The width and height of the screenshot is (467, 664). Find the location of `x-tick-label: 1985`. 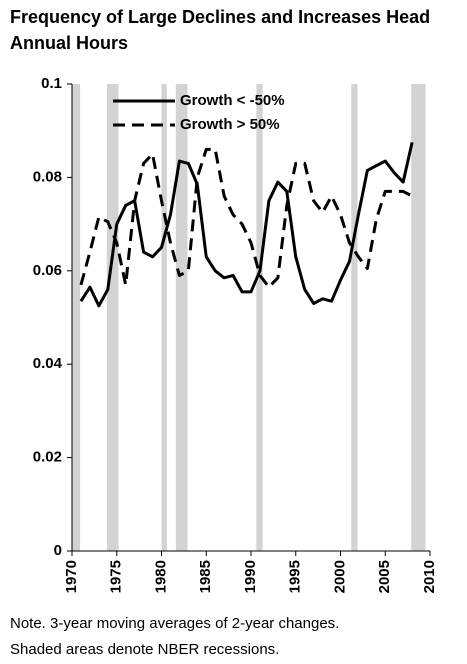

x-tick-label: 1985 is located at coordinates (205, 576).